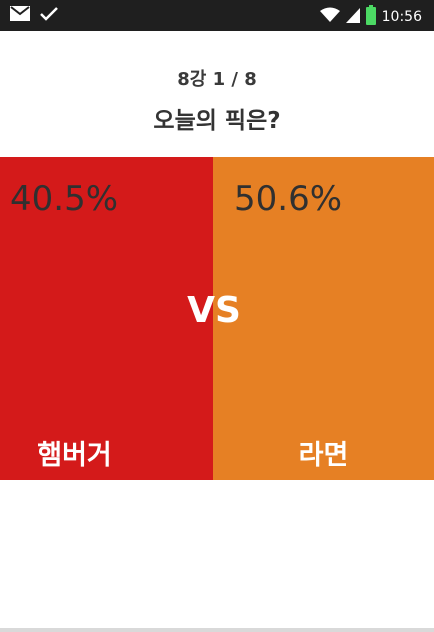 This screenshot has width=434, height=632. I want to click on battery-icon, so click(370, 17).